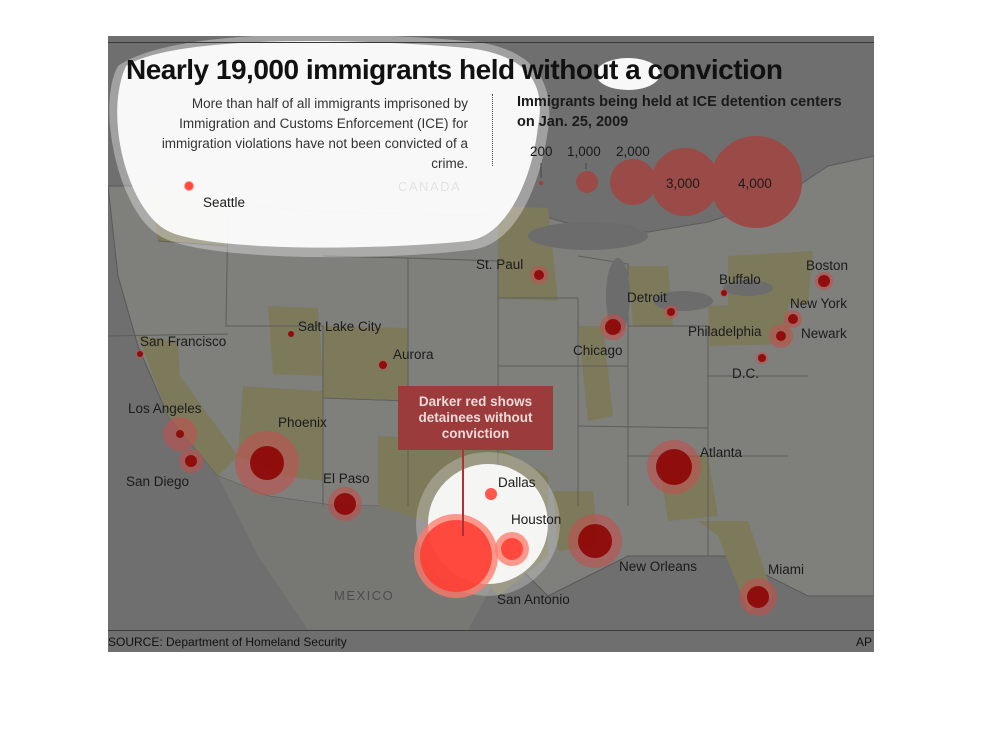 The width and height of the screenshot is (982, 746). I want to click on bubble-no-conviction-el-paso, so click(345, 504).